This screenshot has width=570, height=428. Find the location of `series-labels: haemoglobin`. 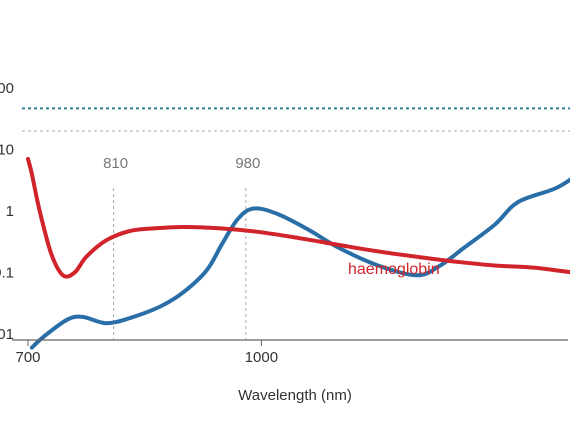

series-labels: haemoglobin is located at coordinates (394, 269).